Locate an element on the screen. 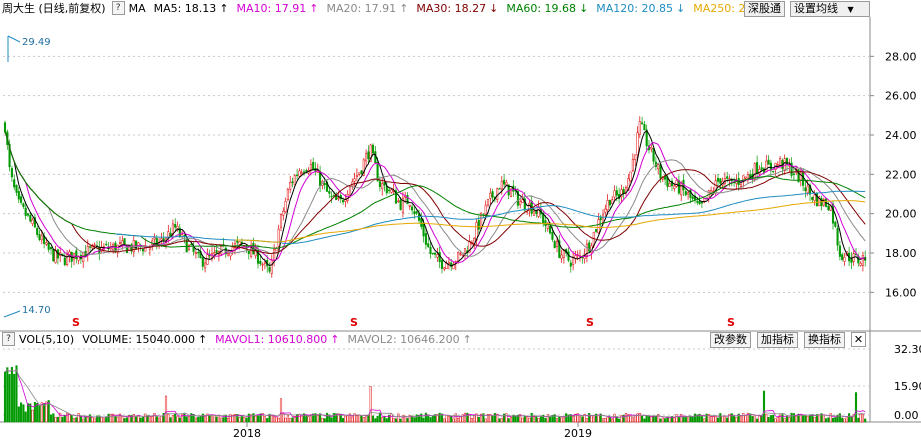  vol-indicator-label: VOL(5,10) is located at coordinates (47, 339).